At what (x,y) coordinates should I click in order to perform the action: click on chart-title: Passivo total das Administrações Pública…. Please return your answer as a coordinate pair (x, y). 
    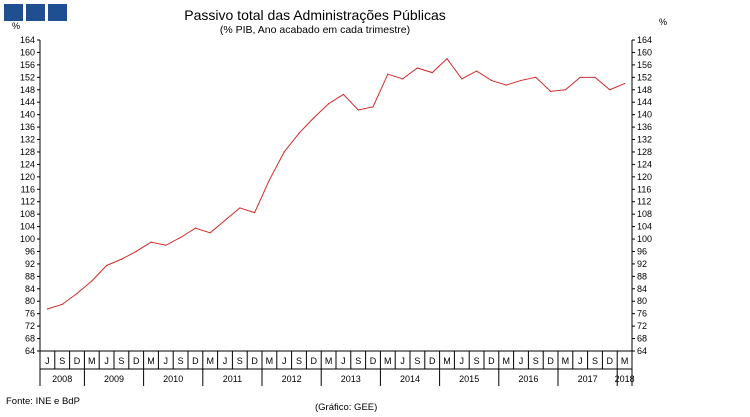
    Looking at the image, I should click on (315, 15).